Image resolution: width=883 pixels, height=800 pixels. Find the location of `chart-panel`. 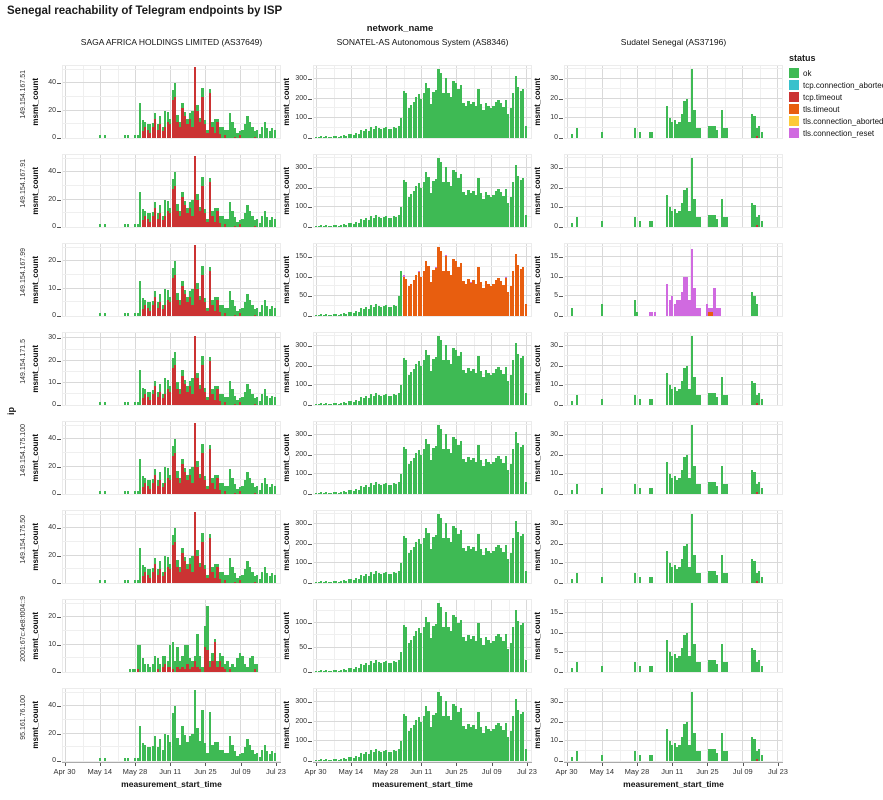

chart-panel is located at coordinates (171, 458).